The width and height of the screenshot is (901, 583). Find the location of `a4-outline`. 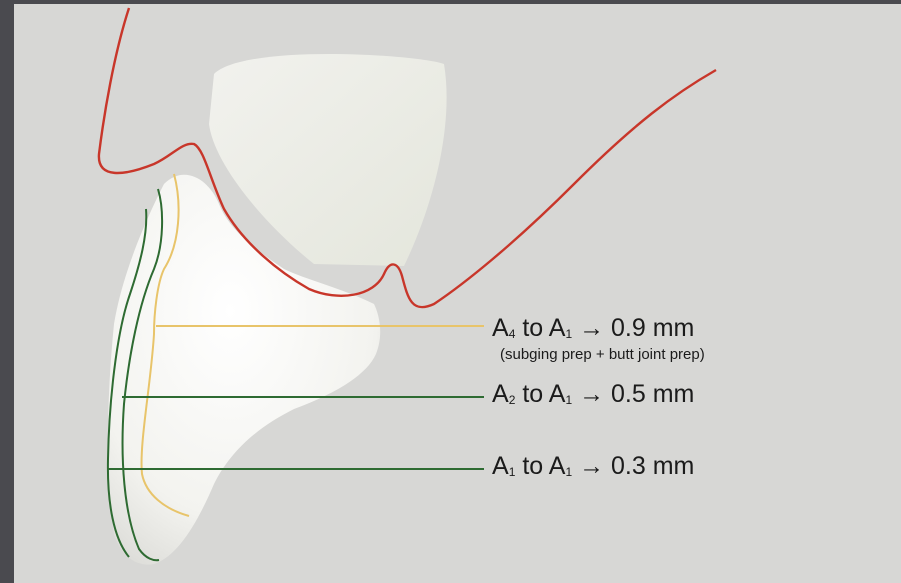

a4-outline is located at coordinates (165, 345).